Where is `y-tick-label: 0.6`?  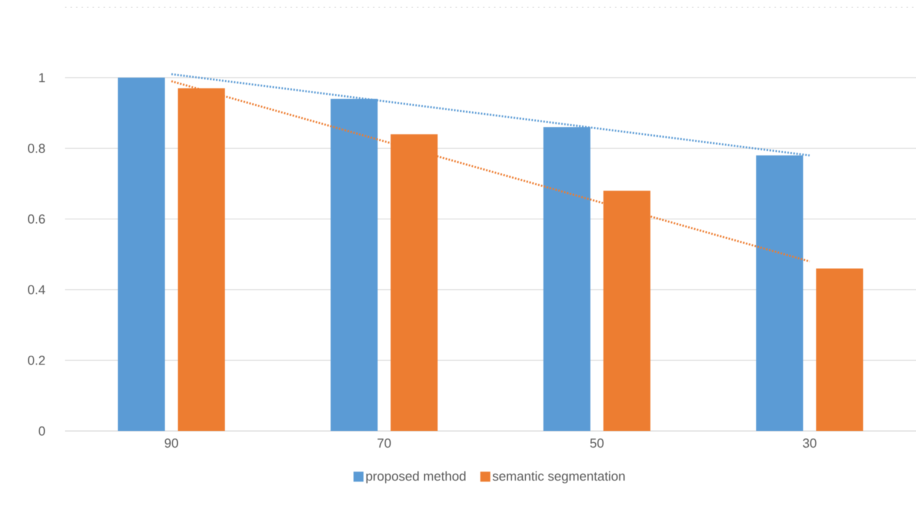
y-tick-label: 0.6 is located at coordinates (36, 219).